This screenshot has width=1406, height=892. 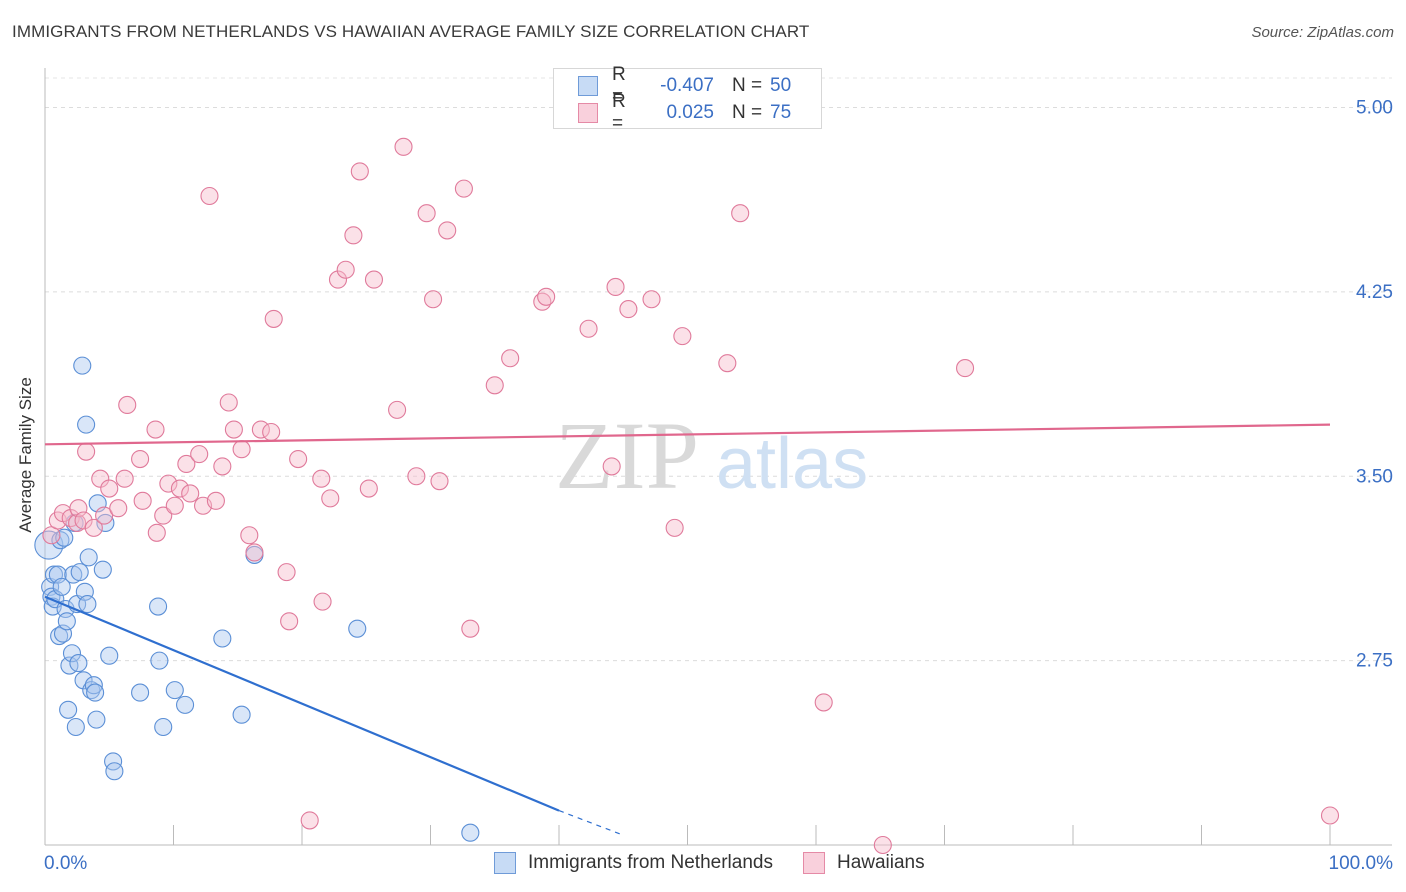 I want to click on y-tick-label: 2.75, so click(x=1374, y=661).